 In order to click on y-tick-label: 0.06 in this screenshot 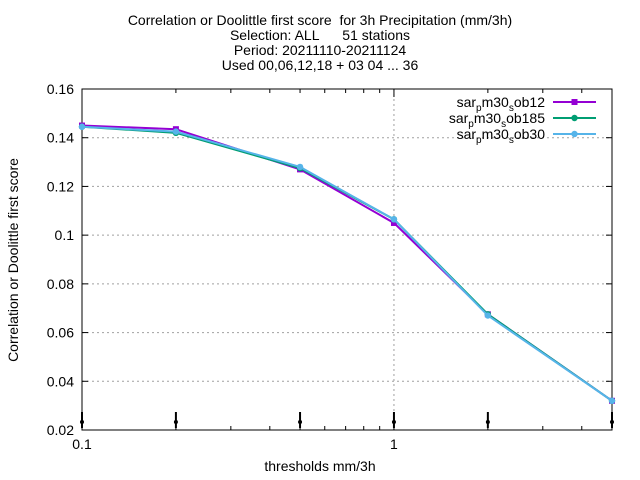, I will do `click(60, 333)`.